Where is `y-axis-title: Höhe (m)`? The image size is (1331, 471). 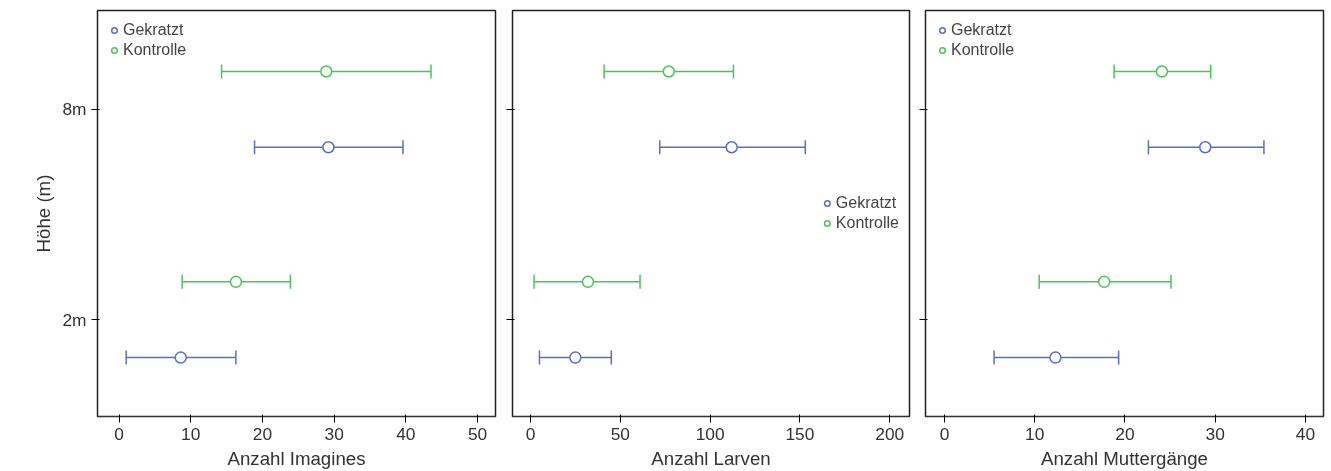 y-axis-title: Höhe (m) is located at coordinates (44, 213).